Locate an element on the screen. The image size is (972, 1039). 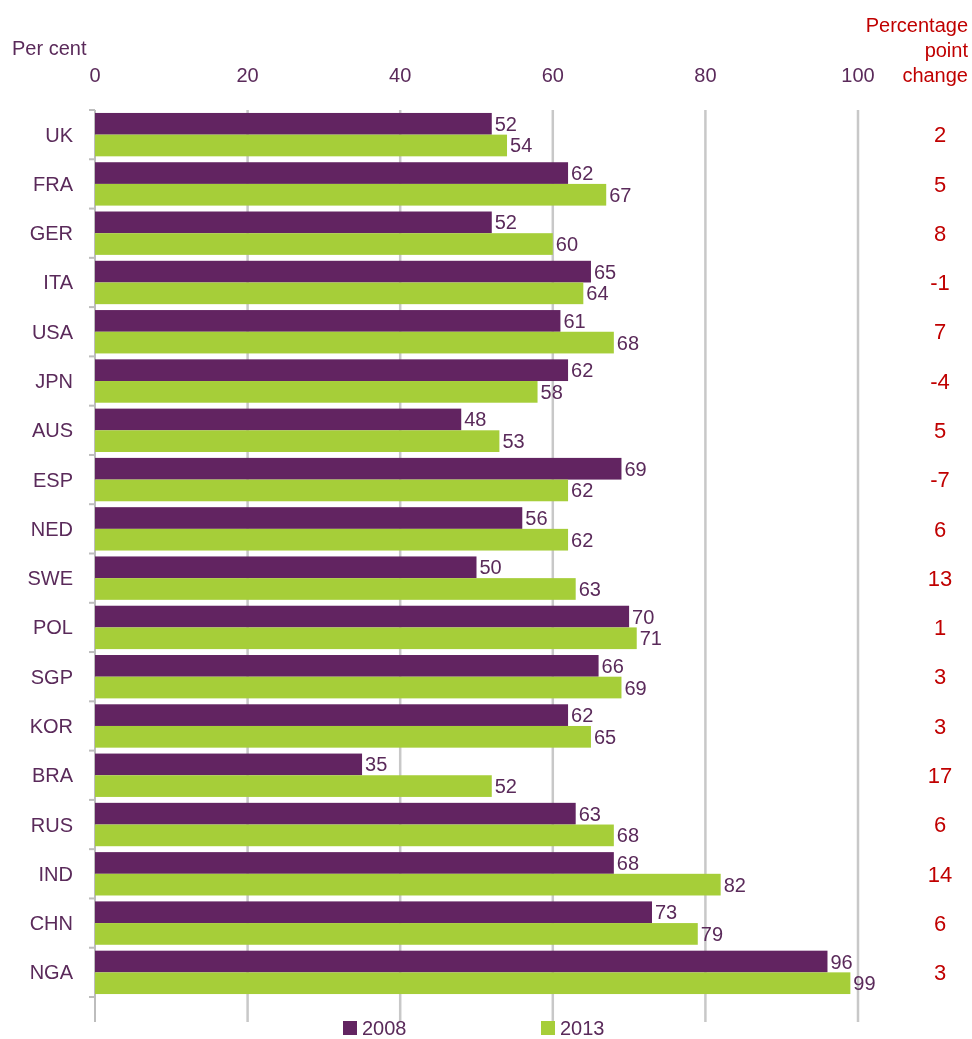
y-tick-label: ITA is located at coordinates (58, 282).